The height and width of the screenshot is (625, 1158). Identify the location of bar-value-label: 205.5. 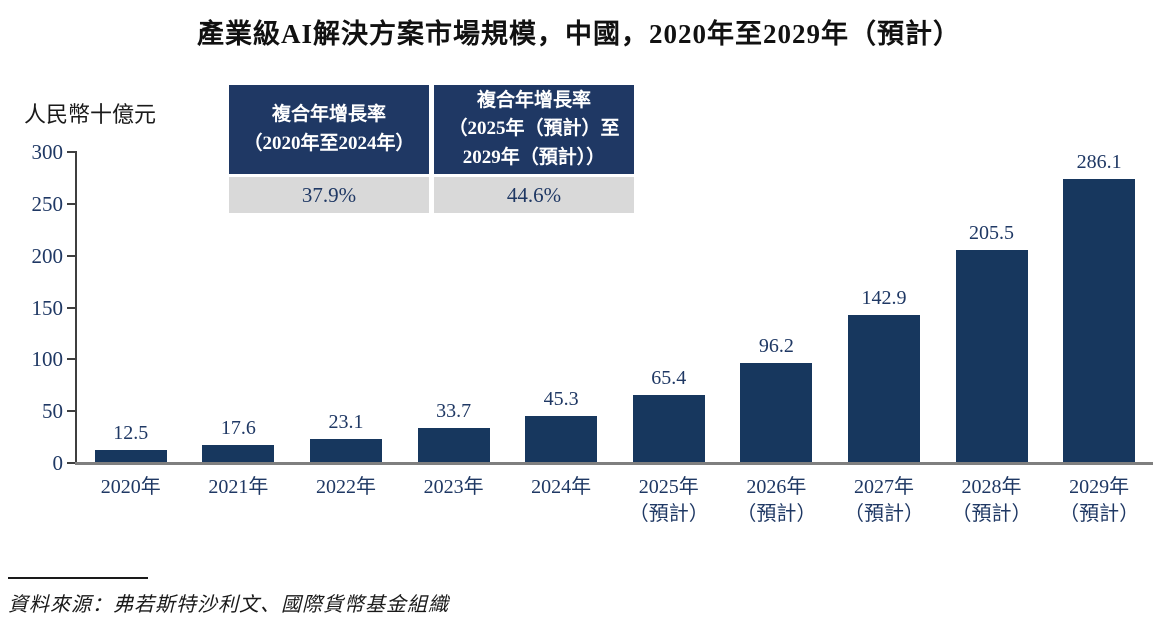
(992, 233).